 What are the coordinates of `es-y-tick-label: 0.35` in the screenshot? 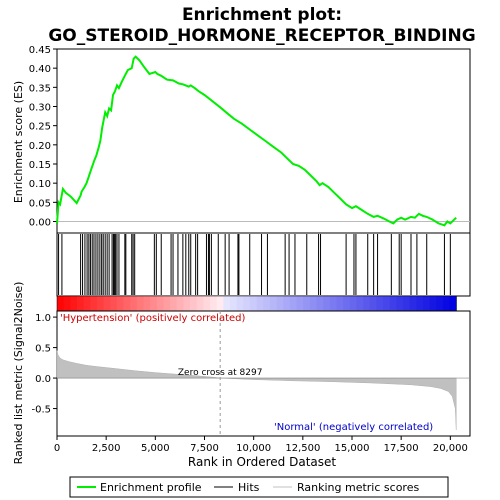 It's located at (40, 88).